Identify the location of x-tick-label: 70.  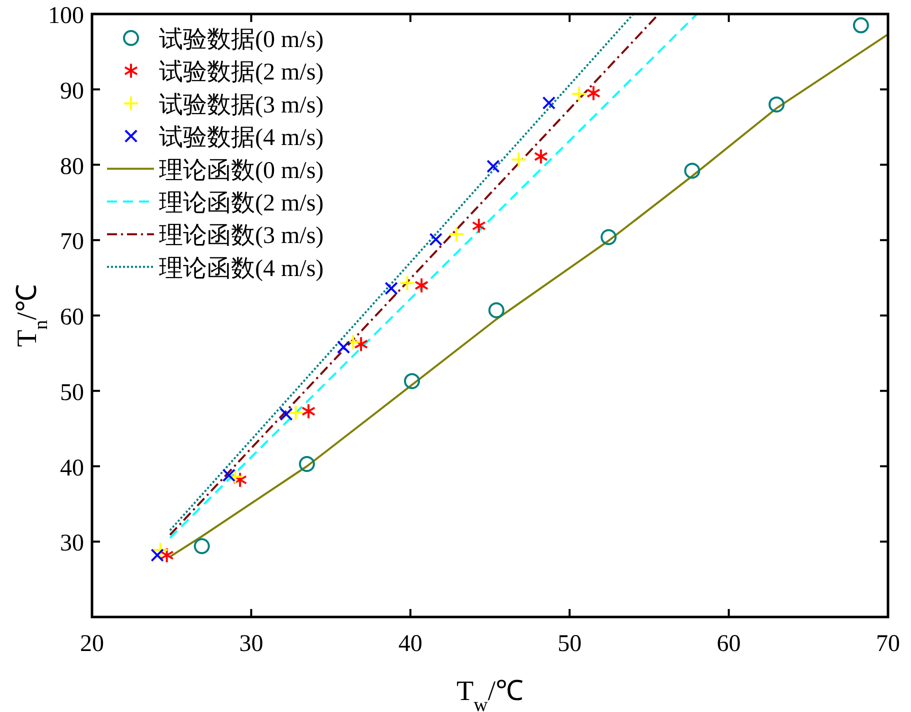
(888, 644).